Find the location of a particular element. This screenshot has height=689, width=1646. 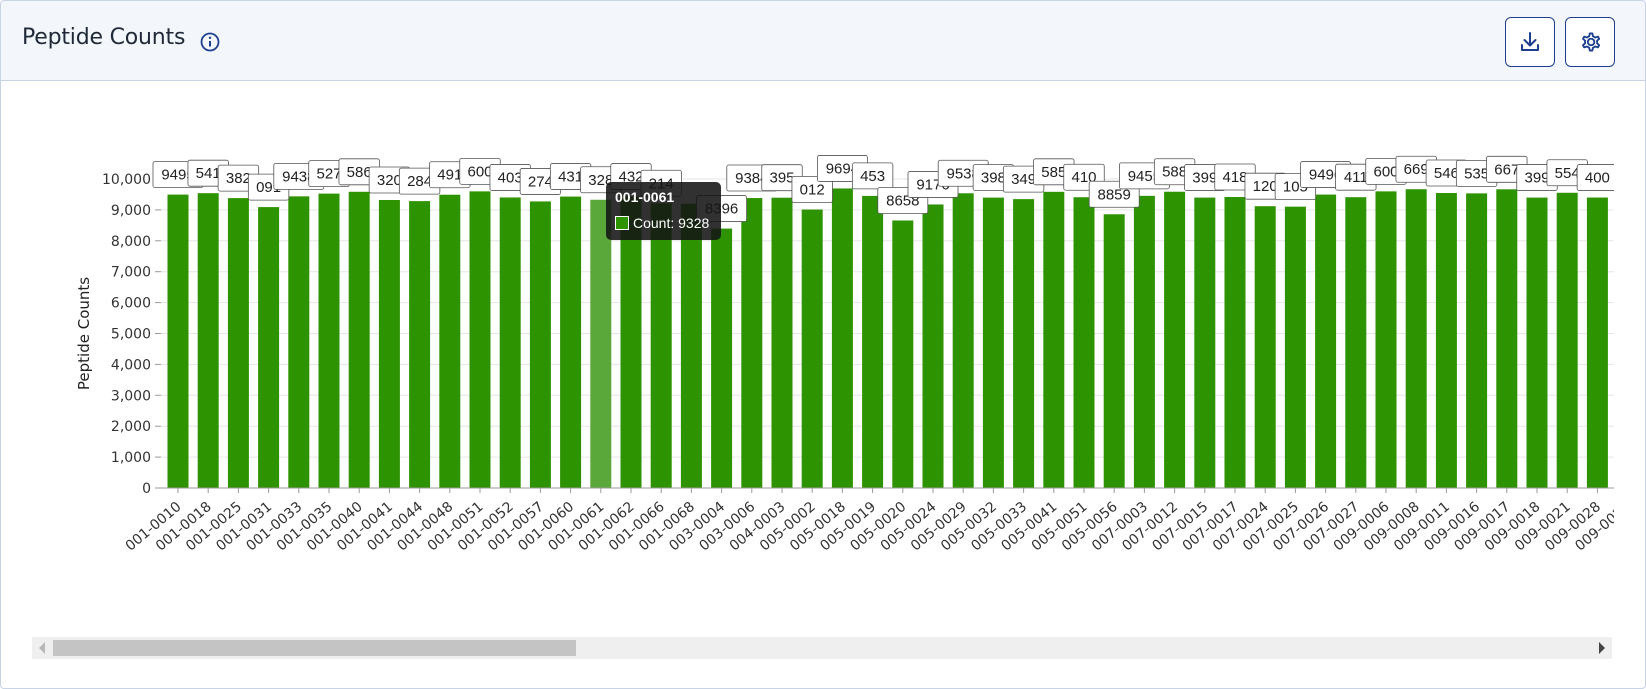

data-label: 453 is located at coordinates (872, 176).